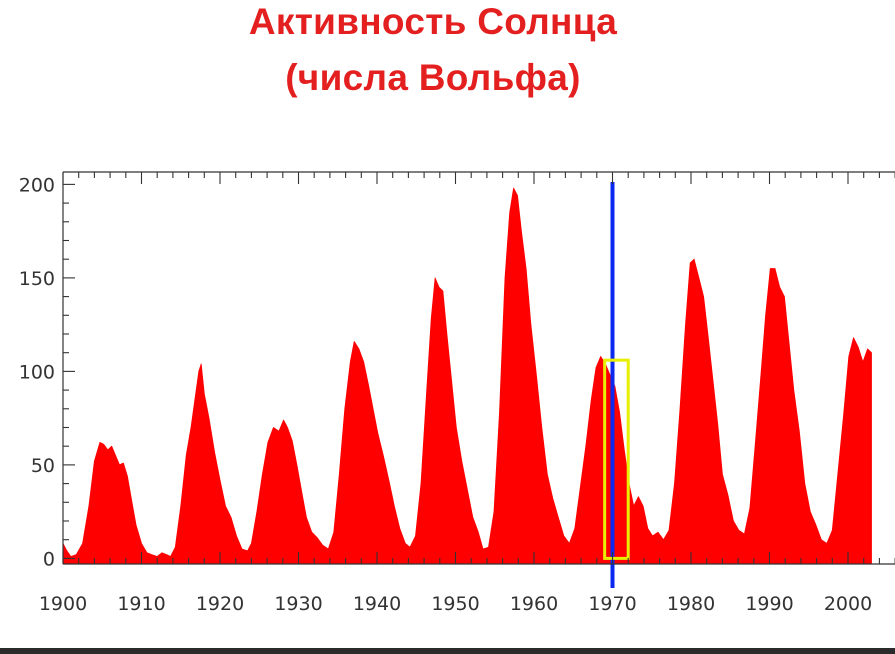 This screenshot has width=895, height=654. Describe the element at coordinates (43, 466) in the screenshot. I see `y-tick-label: 50` at that location.